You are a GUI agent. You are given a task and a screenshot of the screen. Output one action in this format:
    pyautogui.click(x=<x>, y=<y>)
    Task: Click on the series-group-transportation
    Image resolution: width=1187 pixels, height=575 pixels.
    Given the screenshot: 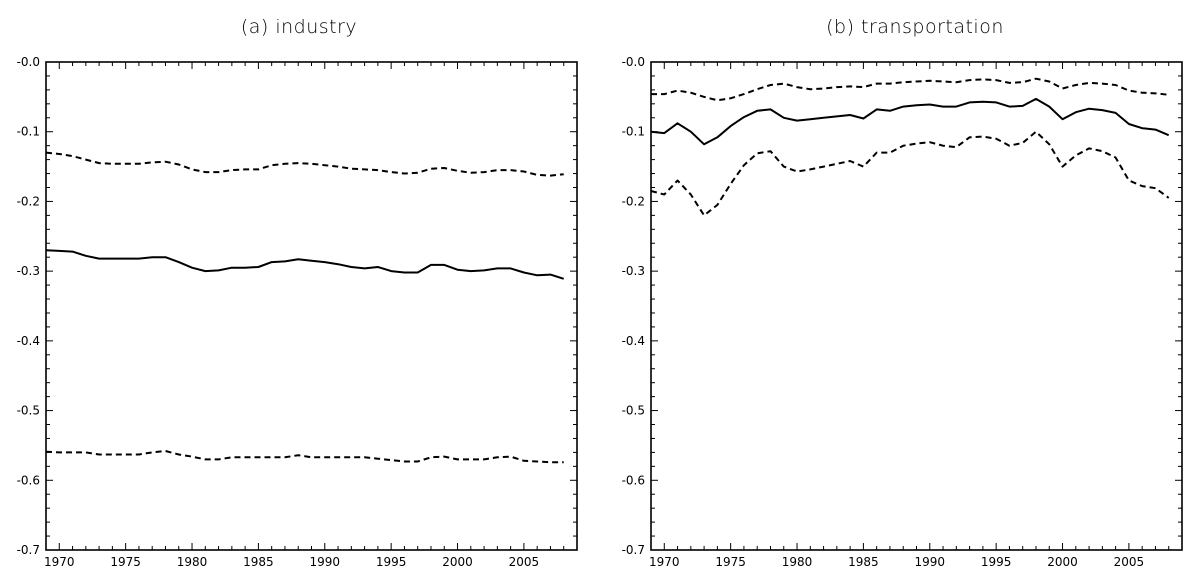 What is the action you would take?
    pyautogui.click(x=910, y=147)
    